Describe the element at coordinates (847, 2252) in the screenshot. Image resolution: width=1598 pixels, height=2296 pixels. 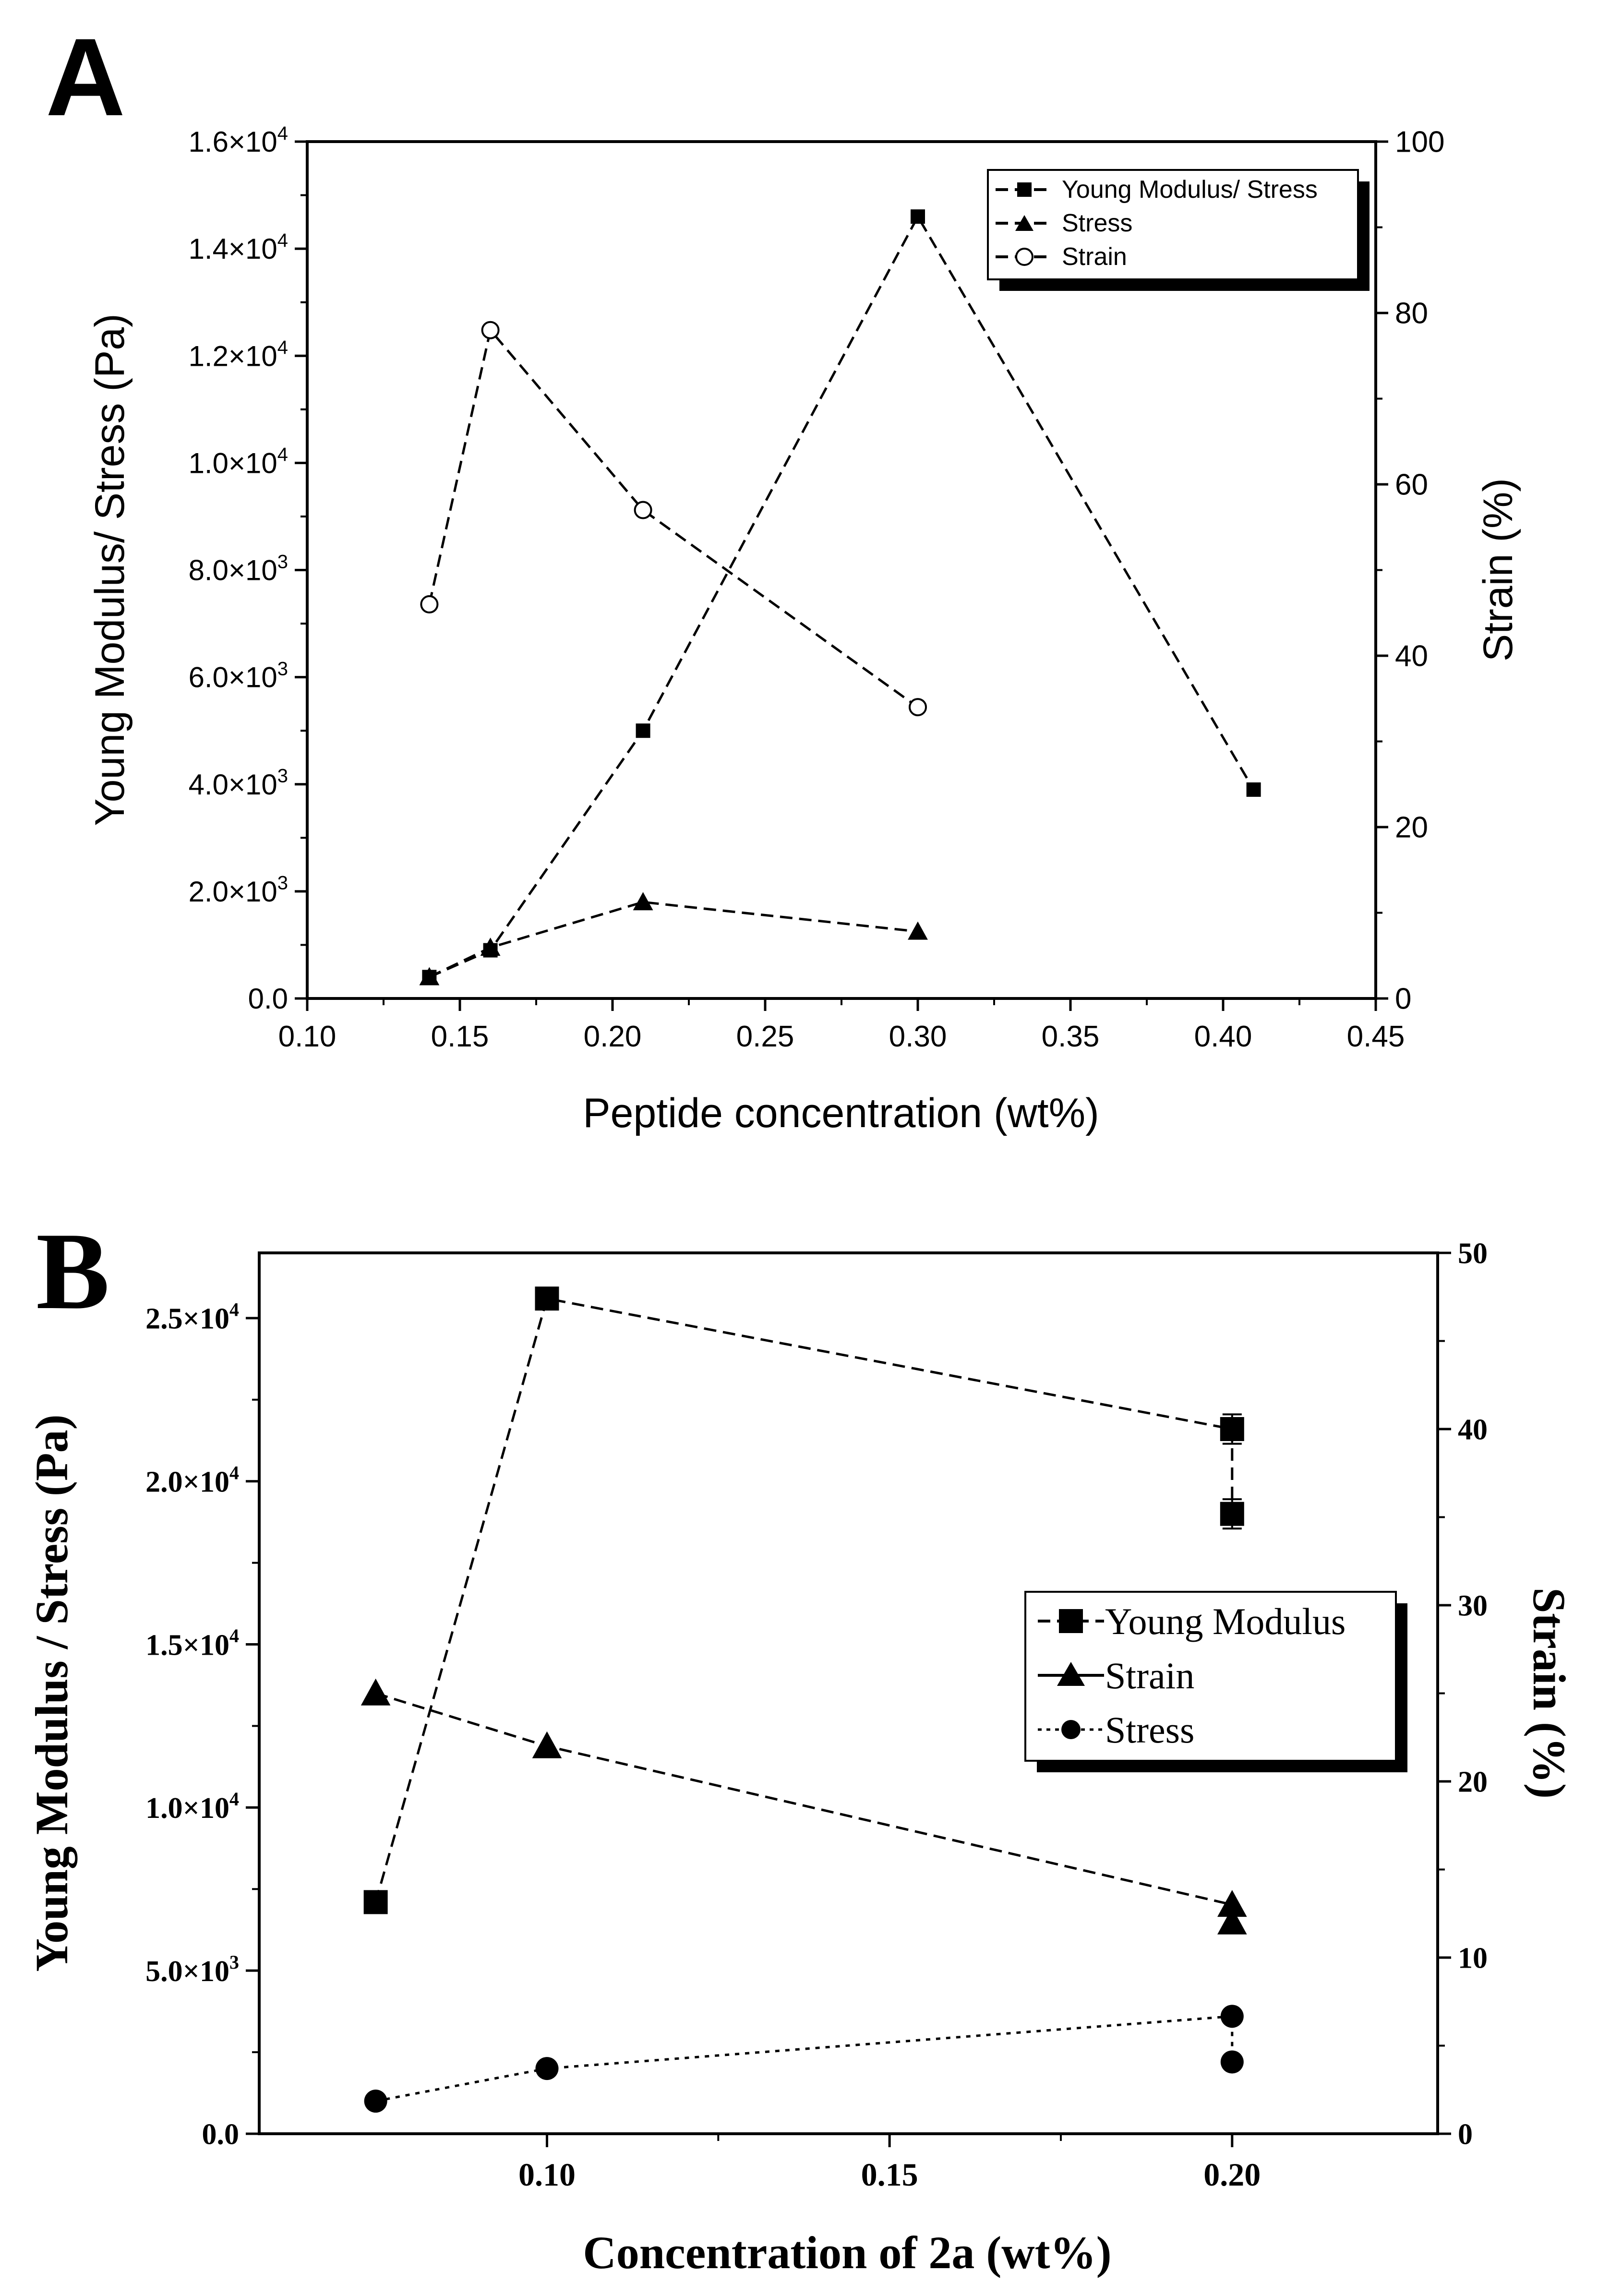
I see `x-axis-title-b: Concentration of 2a (wt%)` at that location.